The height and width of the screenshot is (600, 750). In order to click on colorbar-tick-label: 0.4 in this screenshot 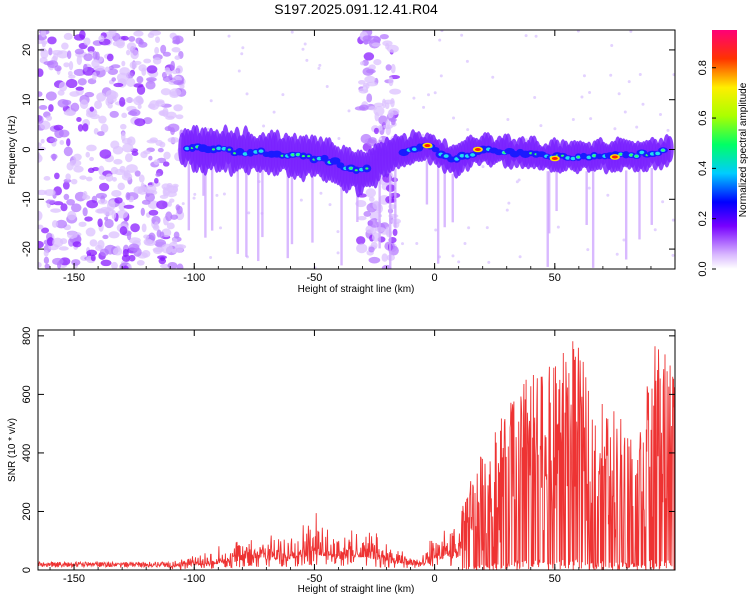, I will do `click(703, 168)`.